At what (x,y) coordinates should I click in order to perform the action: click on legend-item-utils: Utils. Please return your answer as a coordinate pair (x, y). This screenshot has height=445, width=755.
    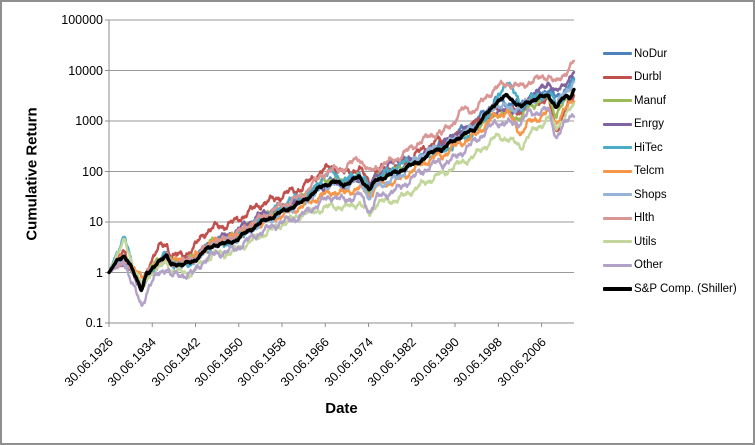
    Looking at the image, I should click on (670, 242).